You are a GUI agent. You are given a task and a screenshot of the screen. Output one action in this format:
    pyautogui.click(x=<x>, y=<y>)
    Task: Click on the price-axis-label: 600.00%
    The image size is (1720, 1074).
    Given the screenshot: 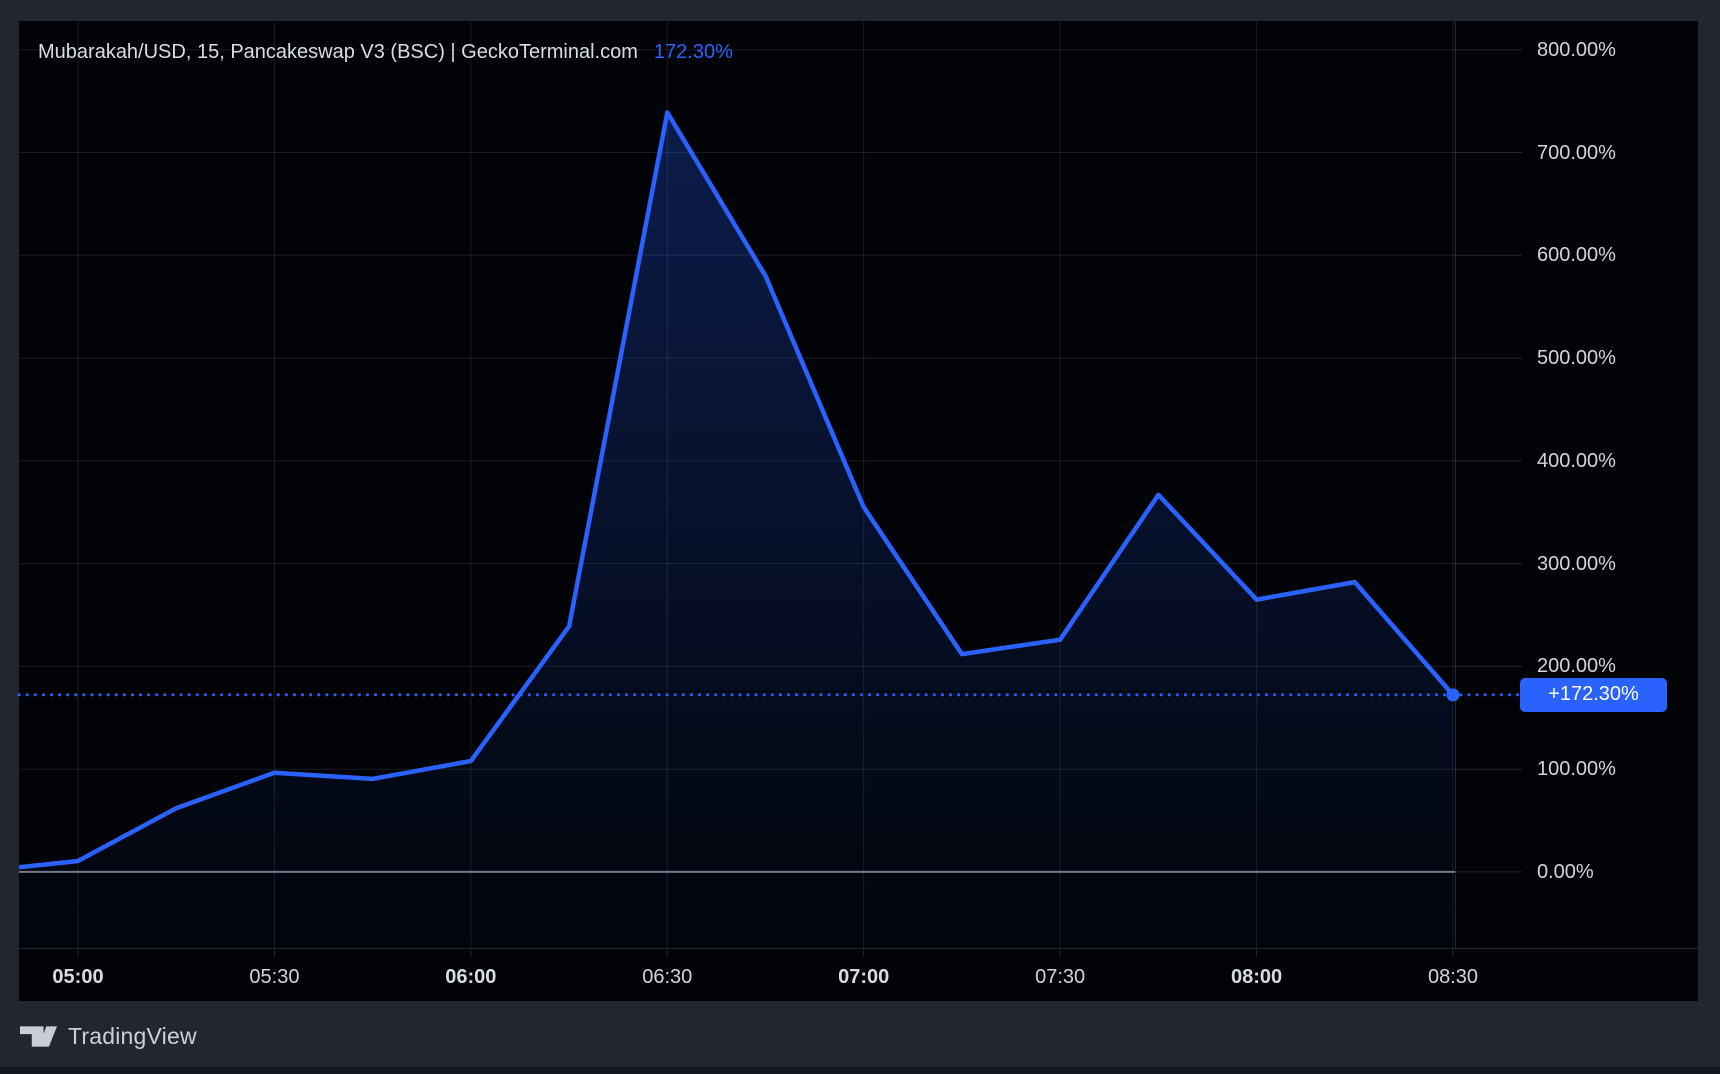 What is the action you would take?
    pyautogui.click(x=1576, y=255)
    